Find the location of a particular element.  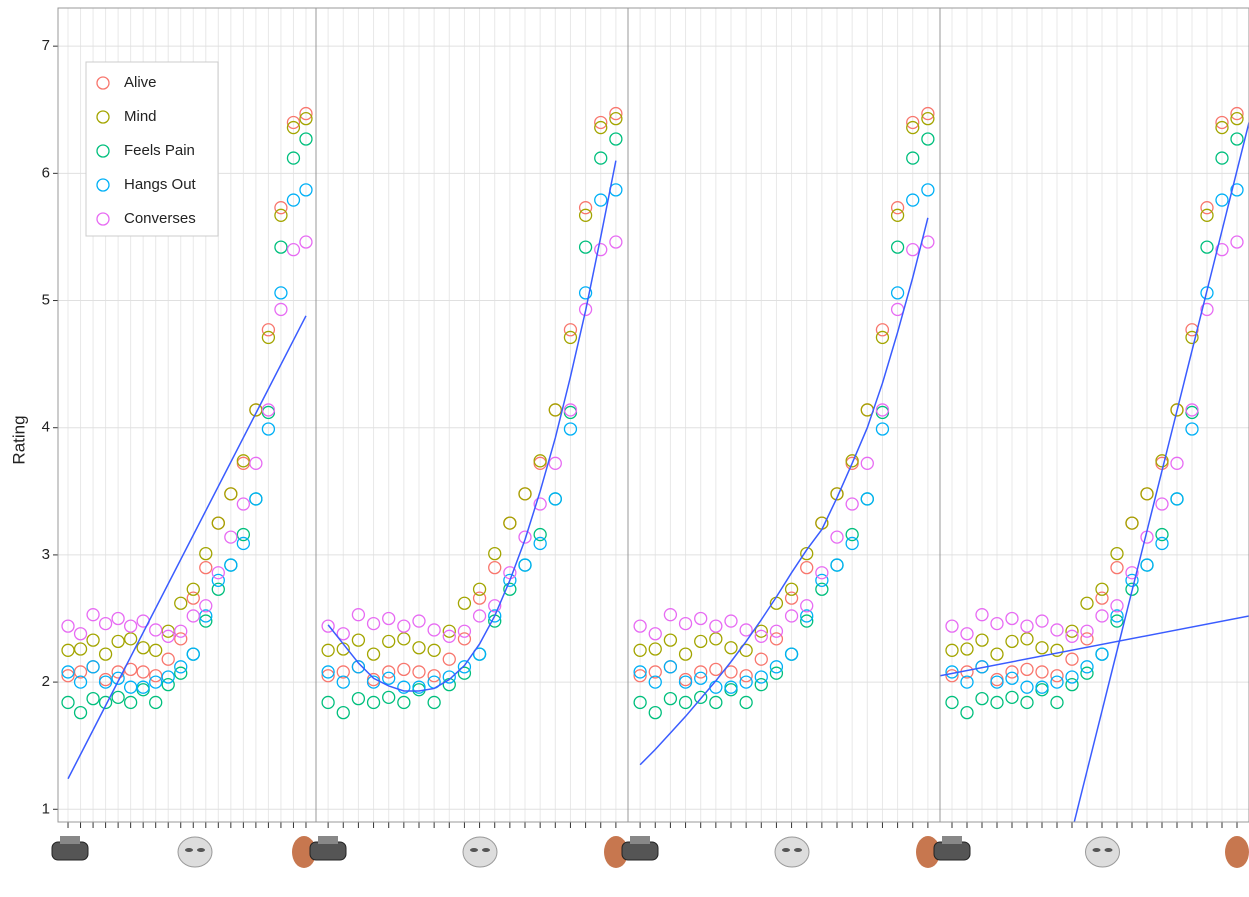

y-tick-label: 2 is located at coordinates (46, 681).